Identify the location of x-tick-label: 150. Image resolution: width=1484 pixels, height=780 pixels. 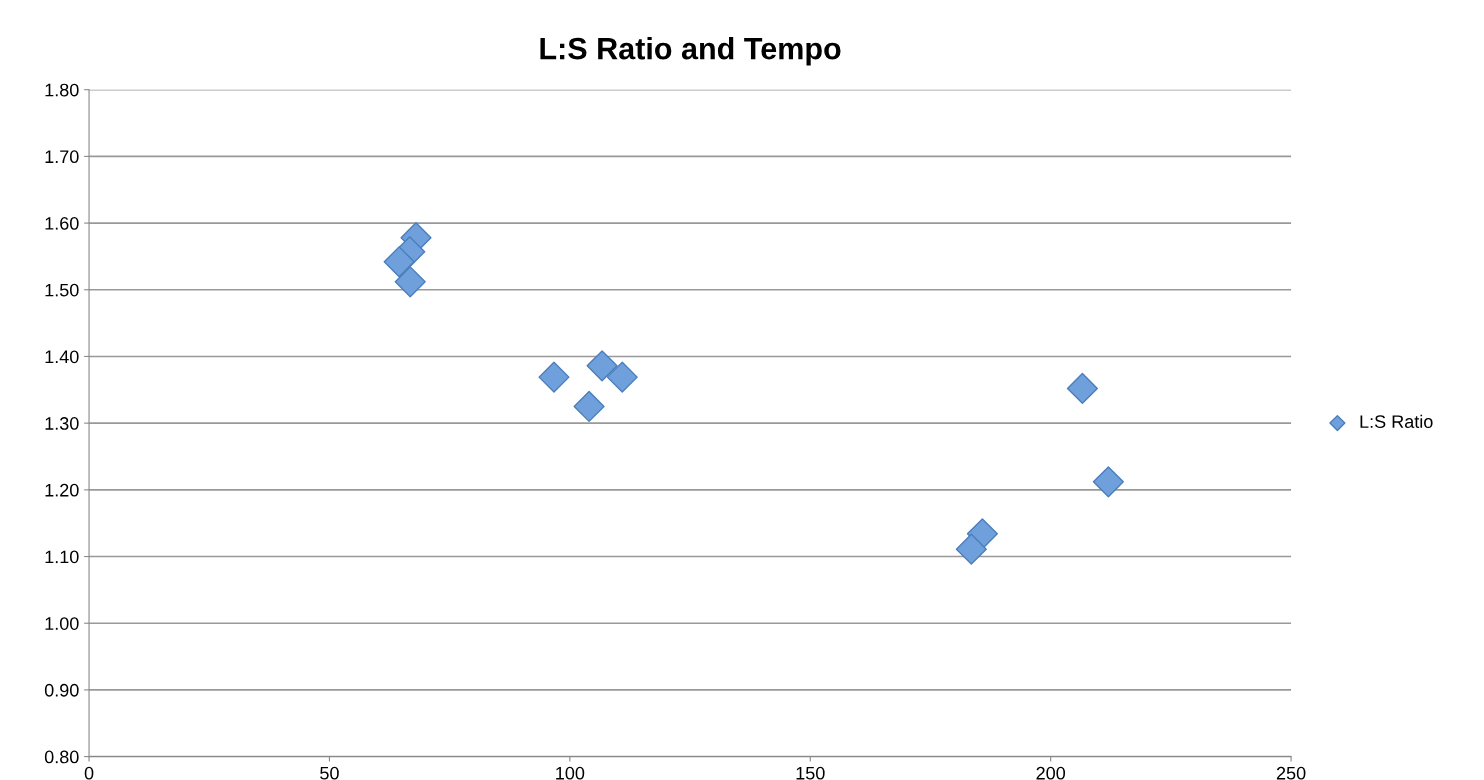
(810, 773).